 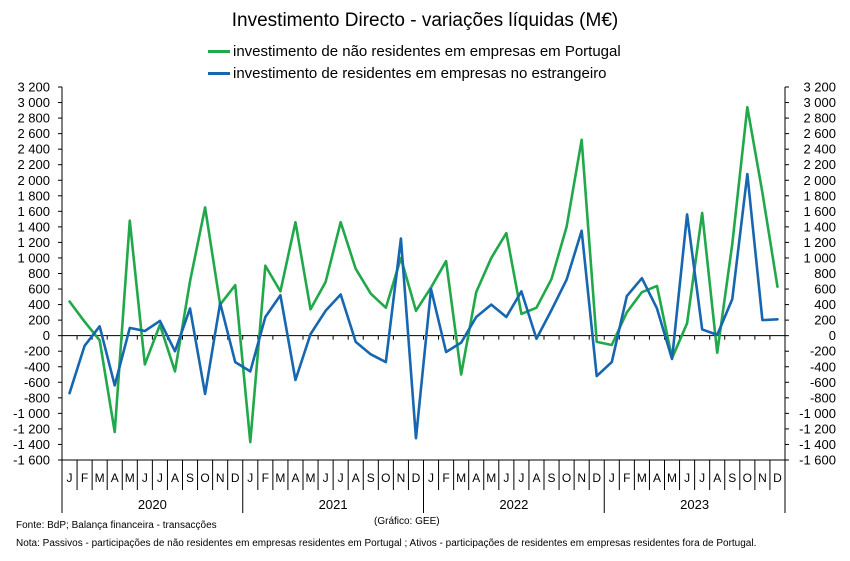 I want to click on y-tick-label-left: 1 400, so click(x=33, y=226).